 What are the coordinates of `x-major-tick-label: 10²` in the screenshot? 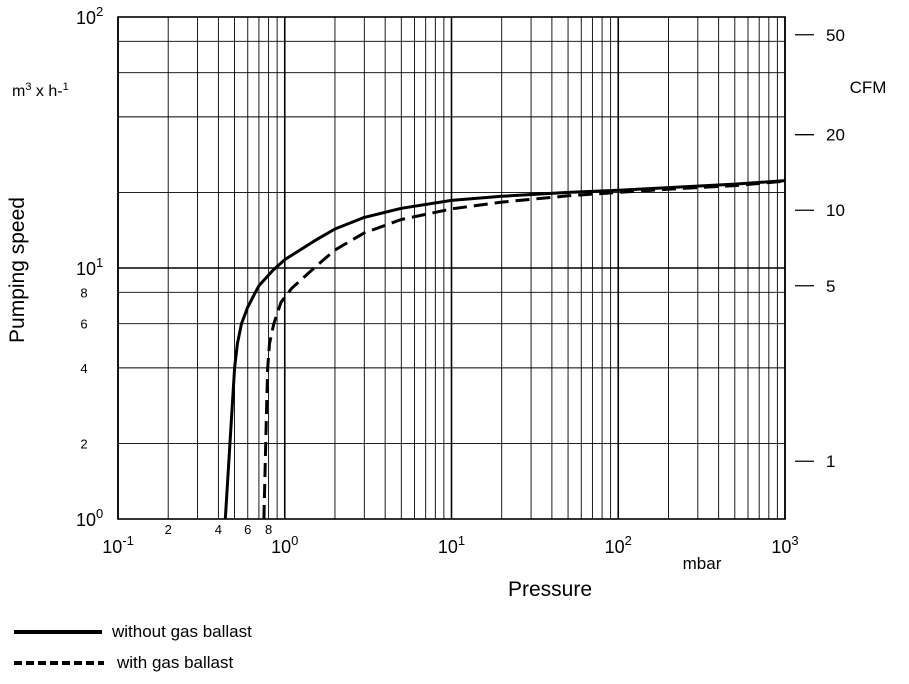 It's located at (618, 545).